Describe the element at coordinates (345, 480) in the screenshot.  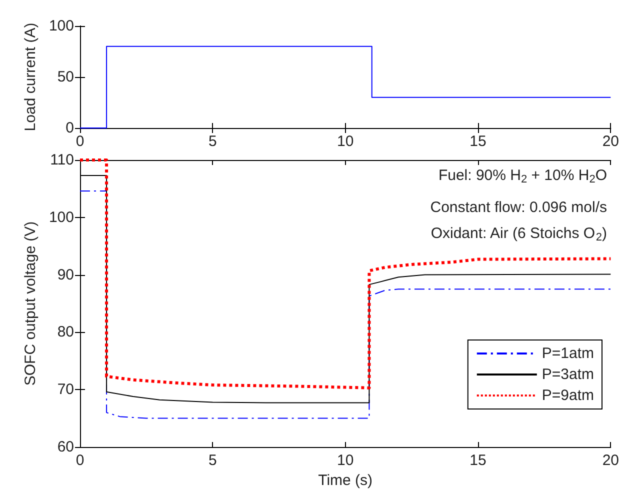
I see `x-axis-title: Time (s)` at that location.